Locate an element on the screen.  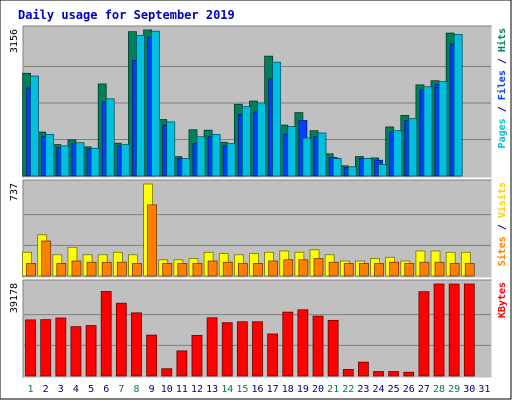
x-tick-label-day-7: 7 is located at coordinates (121, 389).